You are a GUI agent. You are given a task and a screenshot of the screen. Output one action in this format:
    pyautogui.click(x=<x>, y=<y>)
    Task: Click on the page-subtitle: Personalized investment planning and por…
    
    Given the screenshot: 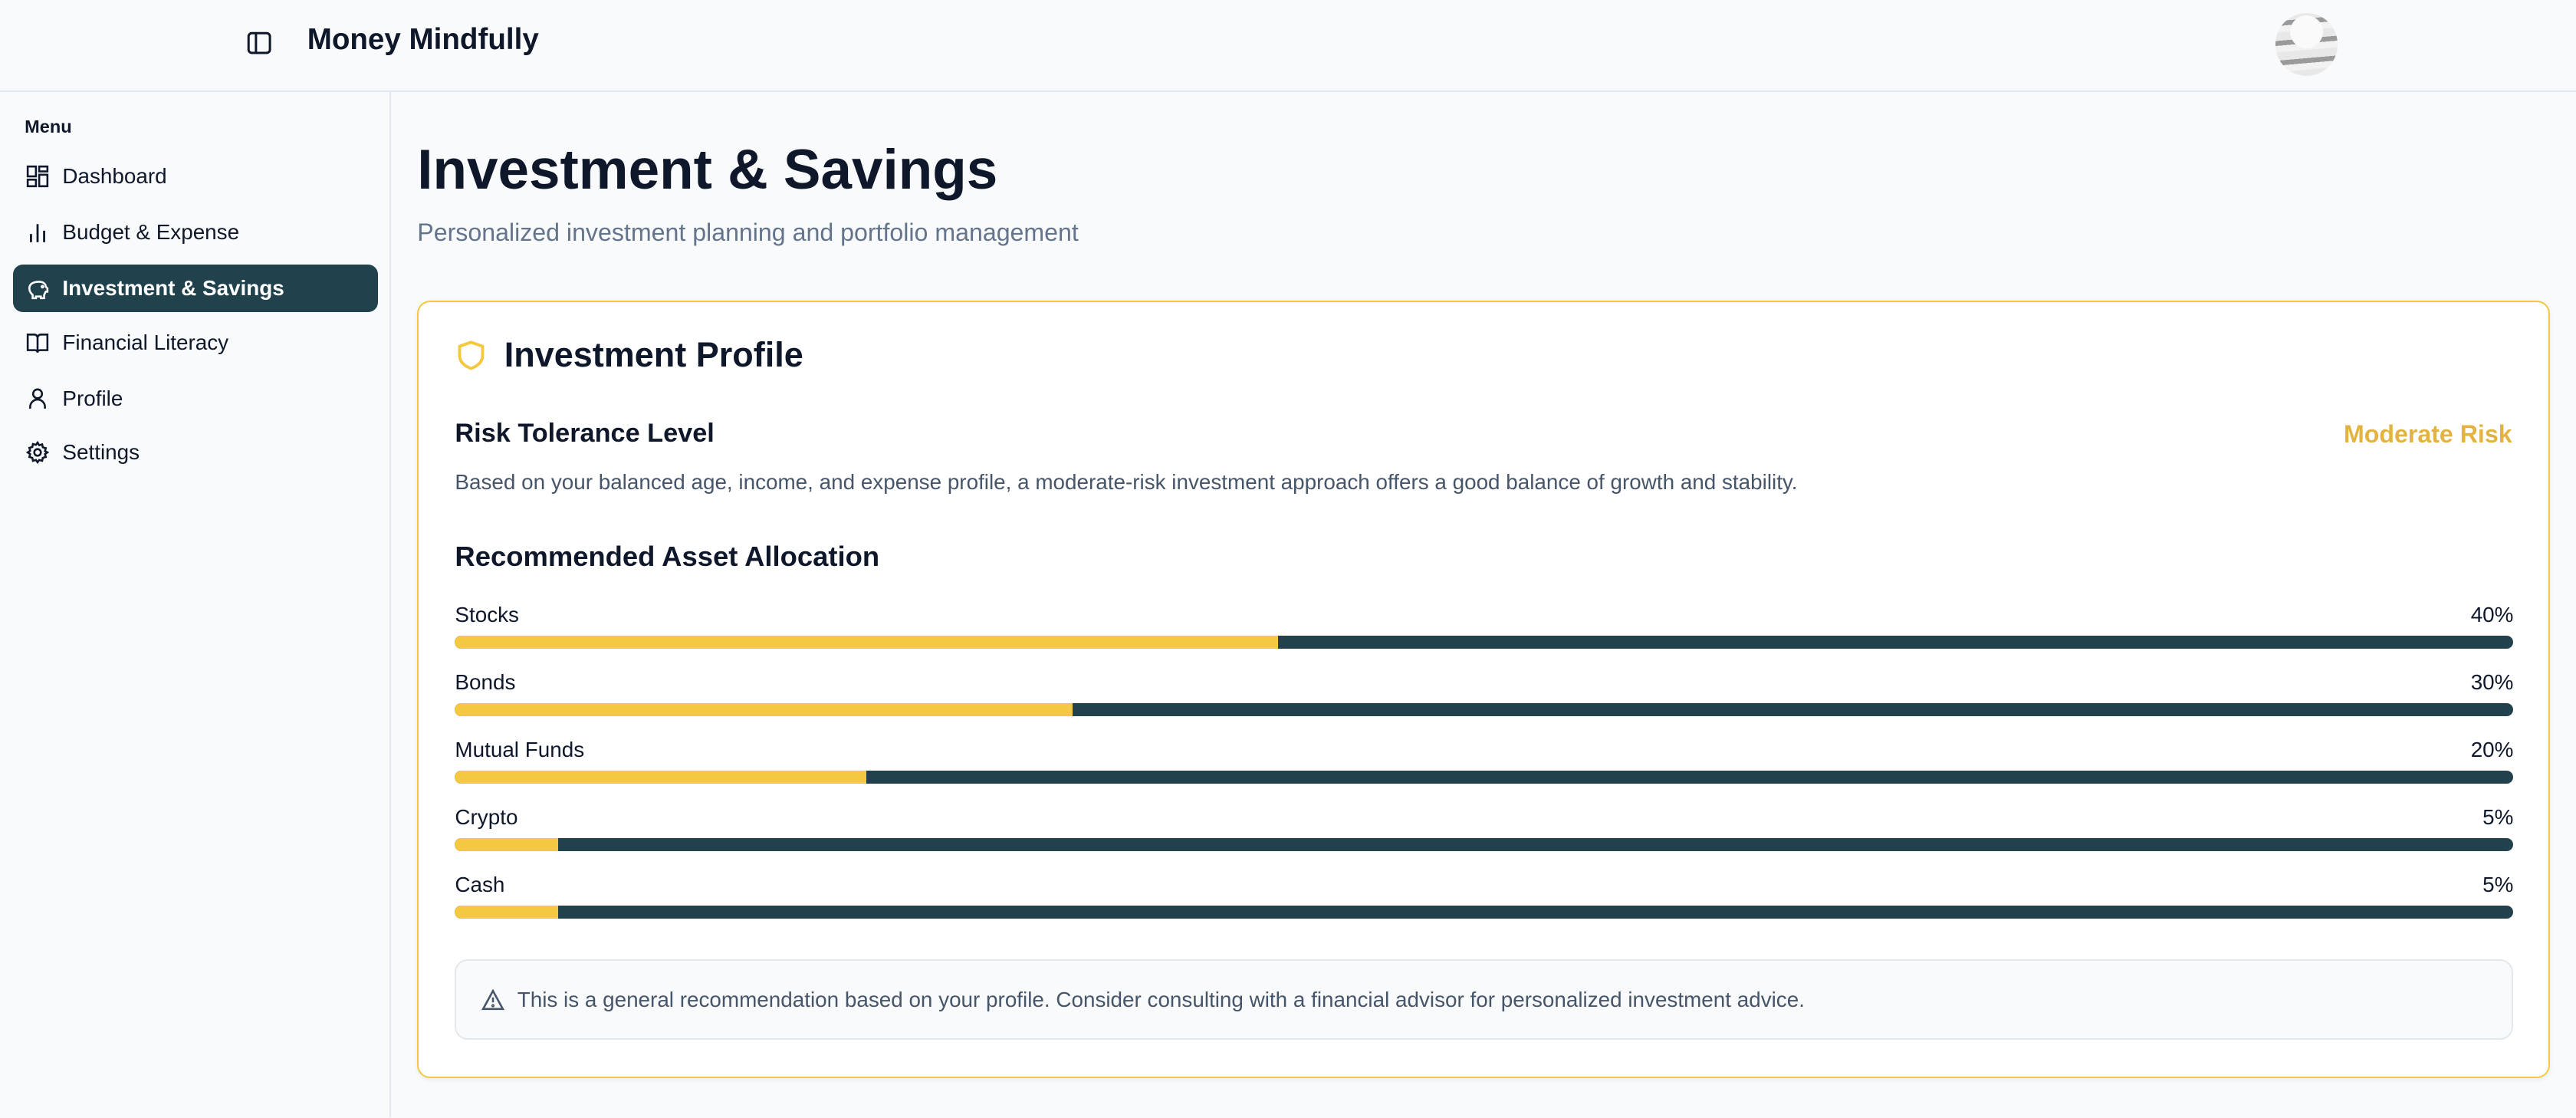 What is the action you would take?
    pyautogui.click(x=748, y=232)
    